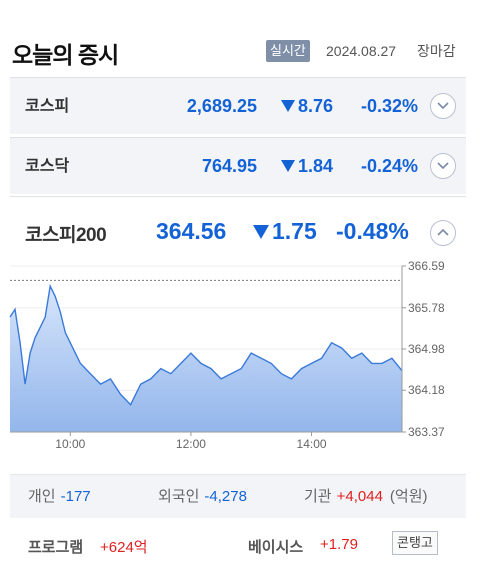  Describe the element at coordinates (315, 166) in the screenshot. I see `index-change-value: 1.84` at that location.